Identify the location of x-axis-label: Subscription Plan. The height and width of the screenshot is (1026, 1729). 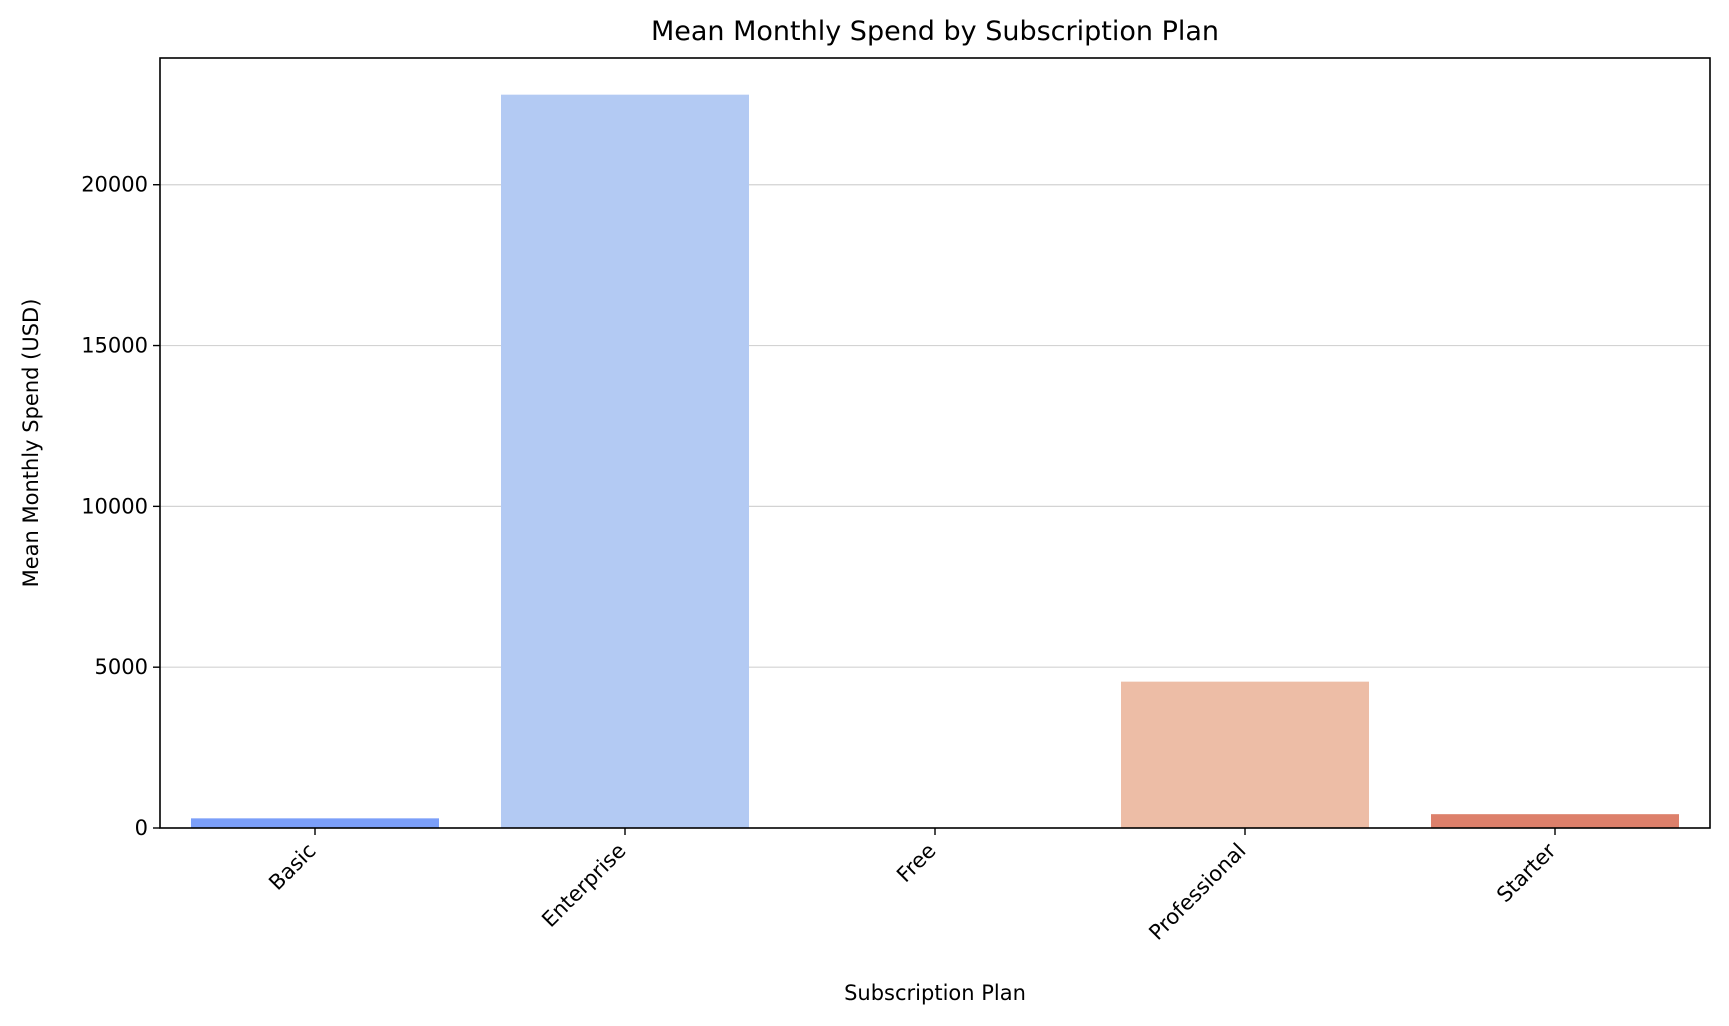
(935, 993).